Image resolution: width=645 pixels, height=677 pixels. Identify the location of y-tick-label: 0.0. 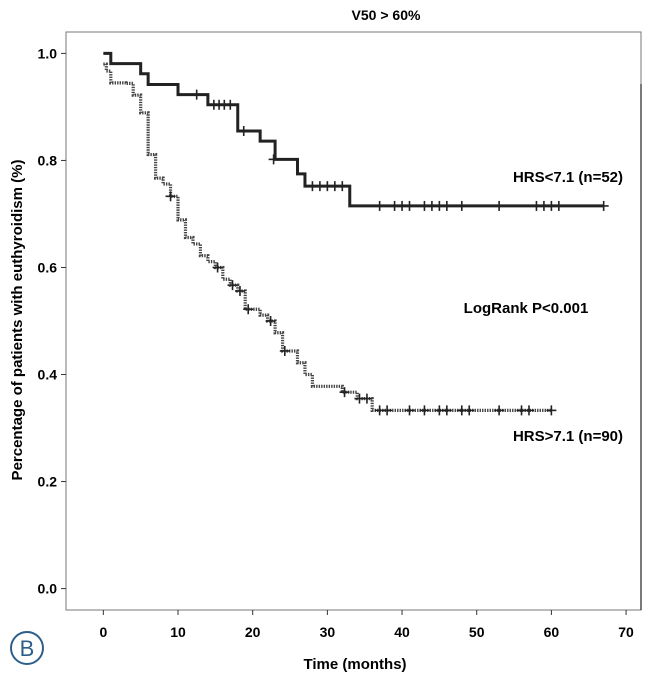
(48, 589).